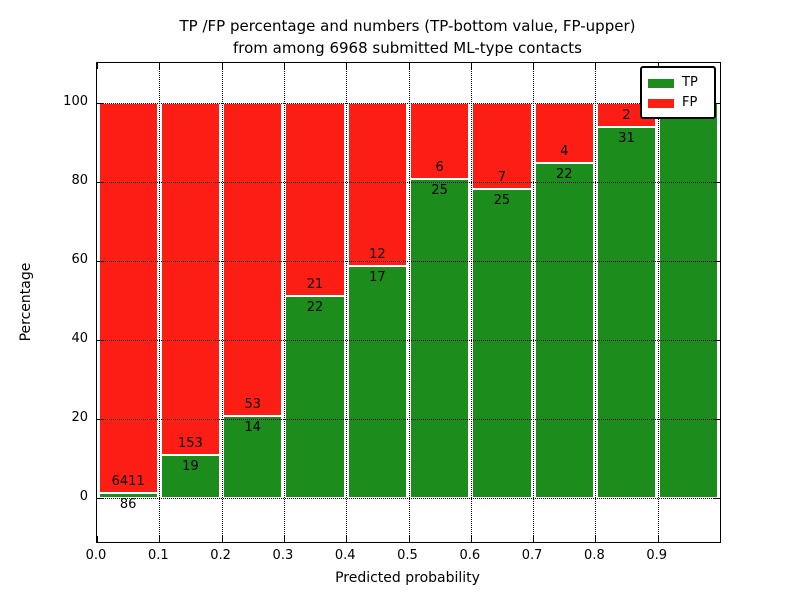 The image size is (800, 600). Describe the element at coordinates (79, 180) in the screenshot. I see `y-tick-label: 80` at that location.